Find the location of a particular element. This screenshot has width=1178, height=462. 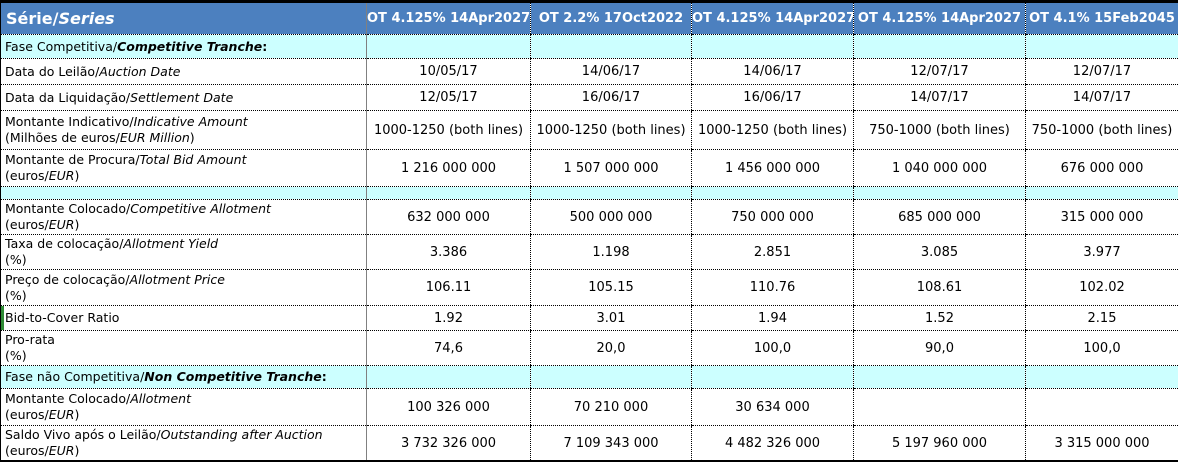

section-row-competitive-tranche: Fase Competitiva/Competitive Tranche: is located at coordinates (589, 47).